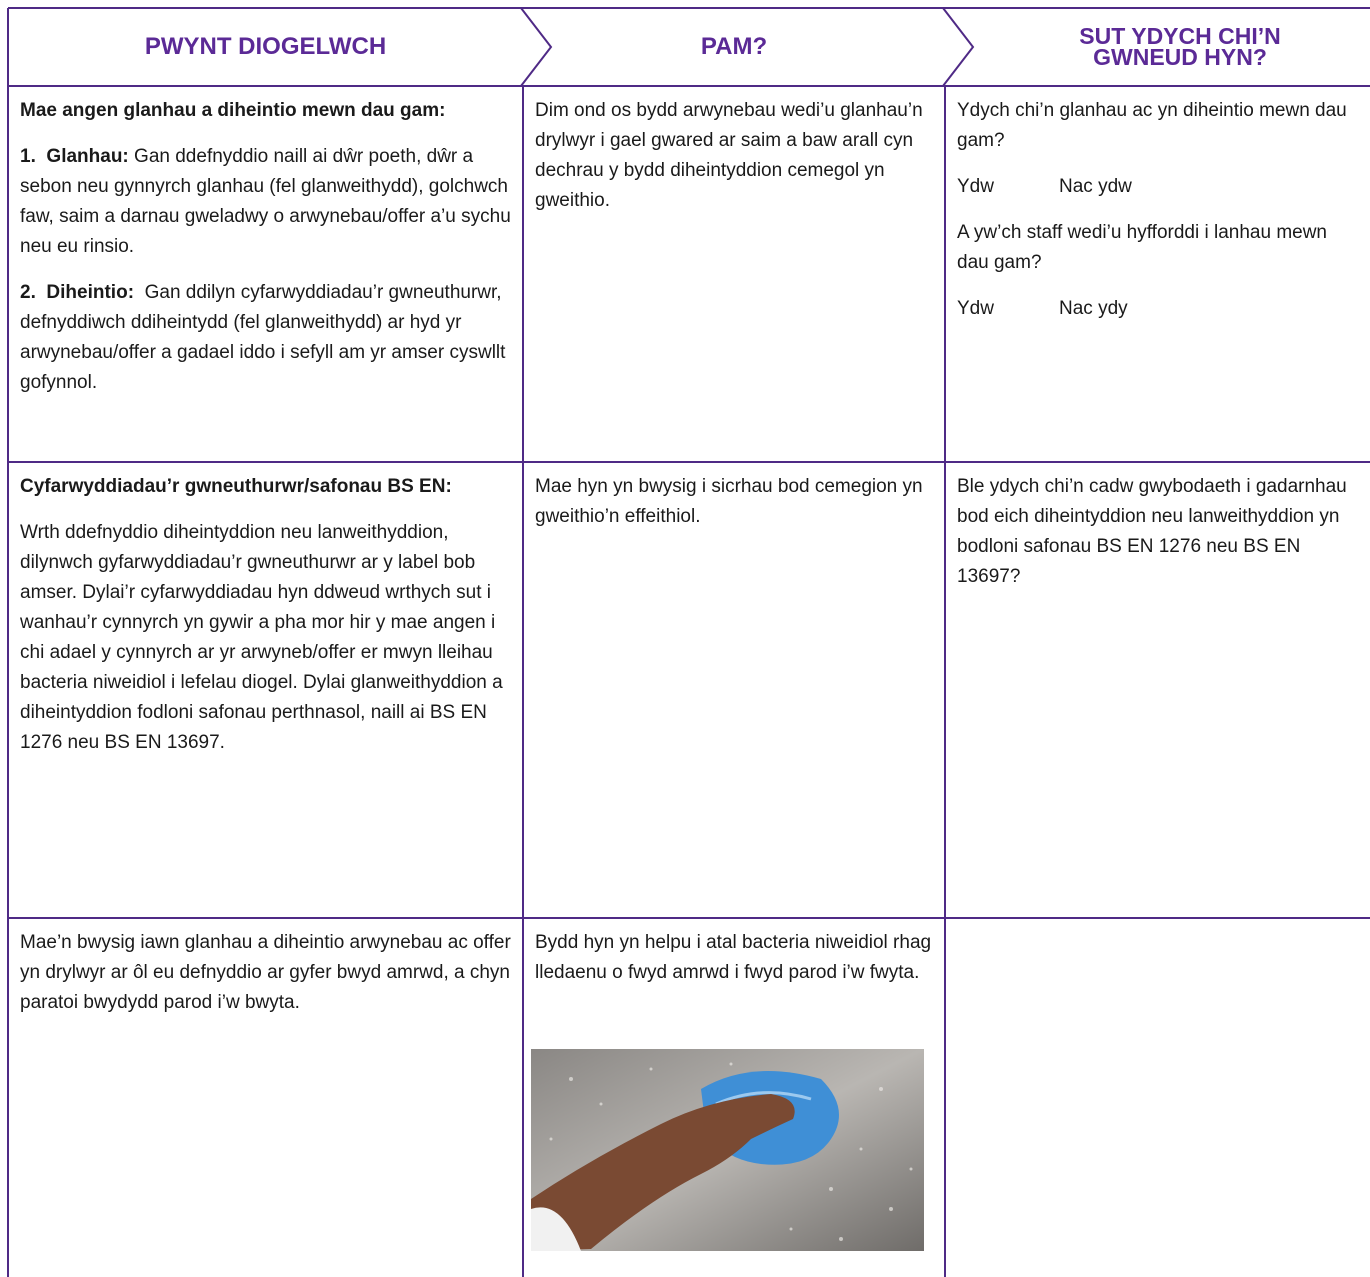 The image size is (1370, 1277). What do you see at coordinates (1180, 46) in the screenshot?
I see `column-header: SUT YDYCH CHI’N GWNEUD HYN?` at bounding box center [1180, 46].